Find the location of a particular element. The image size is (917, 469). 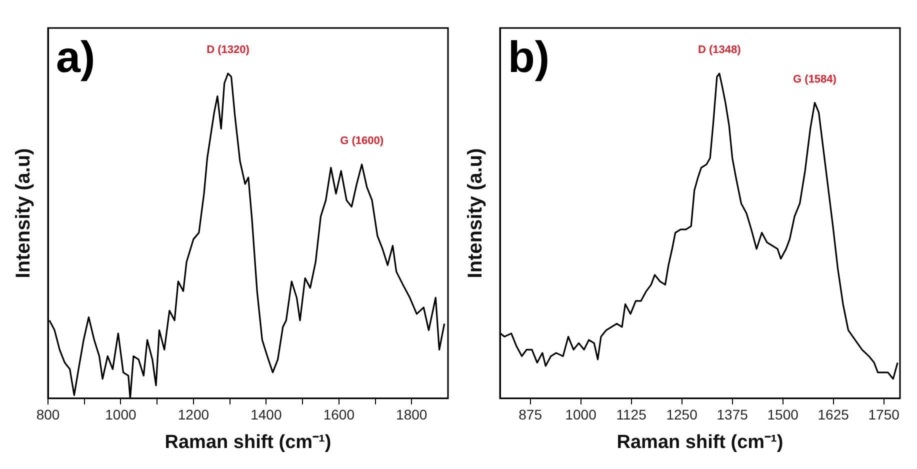

x-tick-label: 800 is located at coordinates (48, 414).